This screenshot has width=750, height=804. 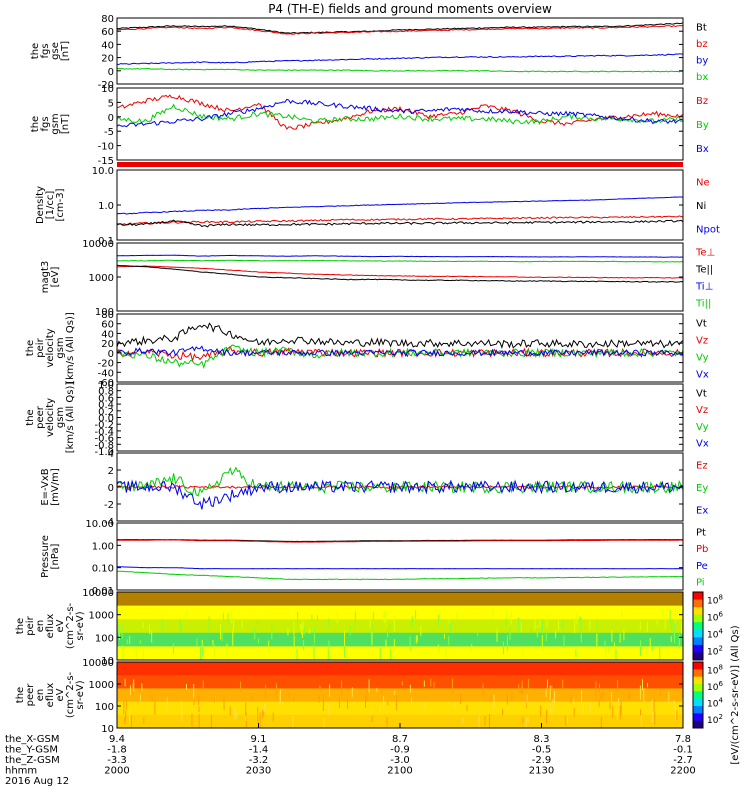 I want to click on legend-label: Pt, so click(x=701, y=532).